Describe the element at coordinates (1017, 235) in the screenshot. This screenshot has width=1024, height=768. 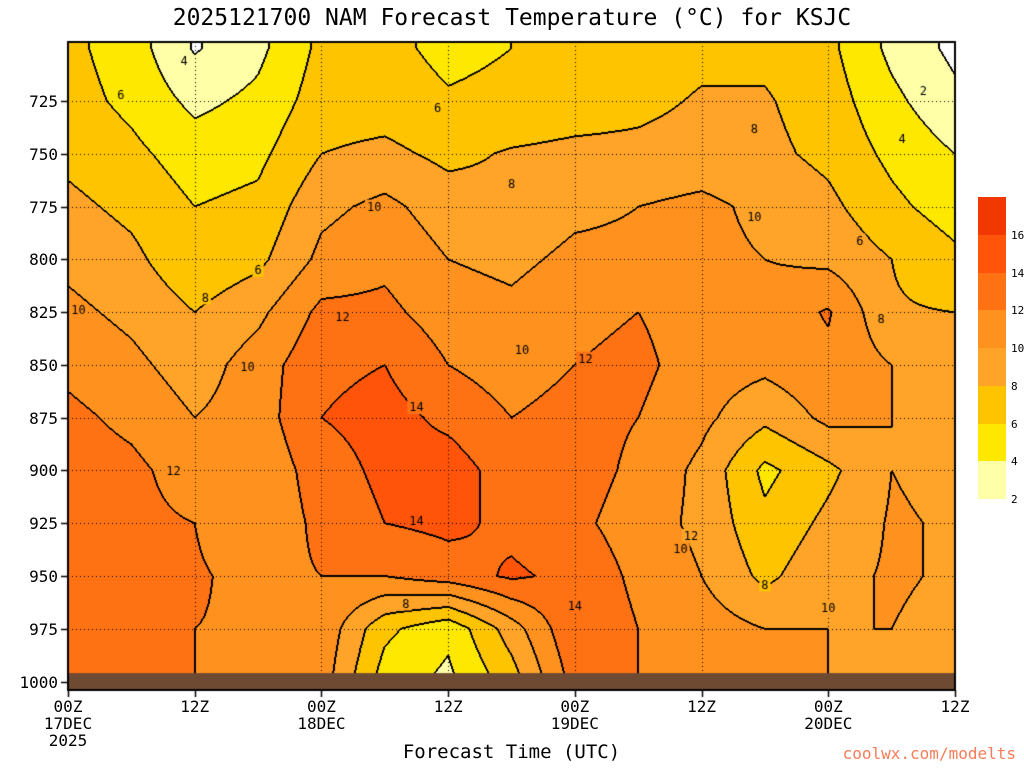
I see `colorbar-tick-label: 16` at that location.